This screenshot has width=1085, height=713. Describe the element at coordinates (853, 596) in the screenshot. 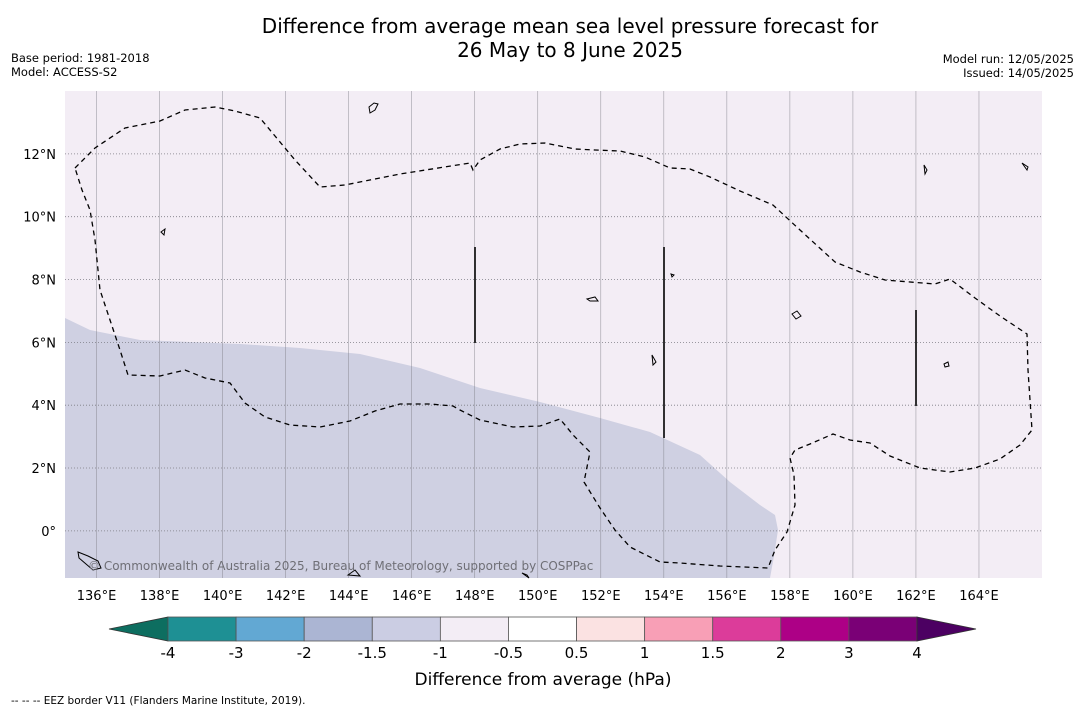

I see `lon-tick-label: 160°E` at that location.